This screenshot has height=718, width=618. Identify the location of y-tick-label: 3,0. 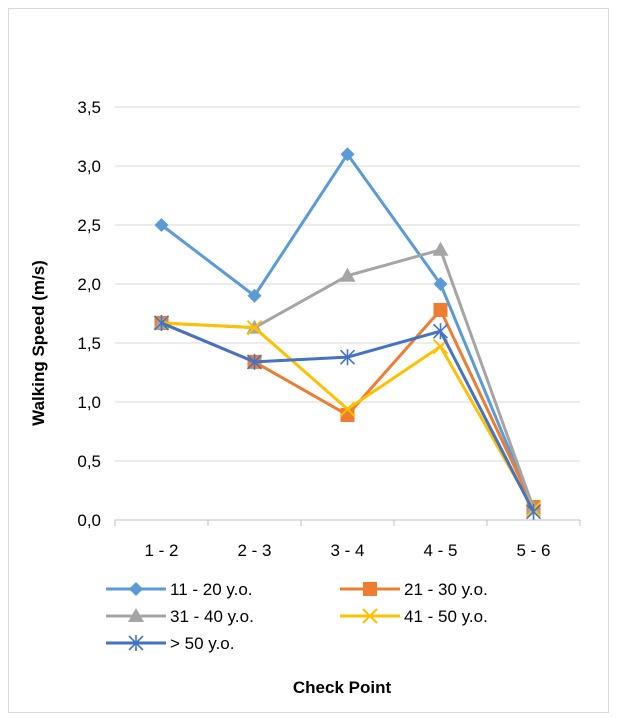
(89, 166).